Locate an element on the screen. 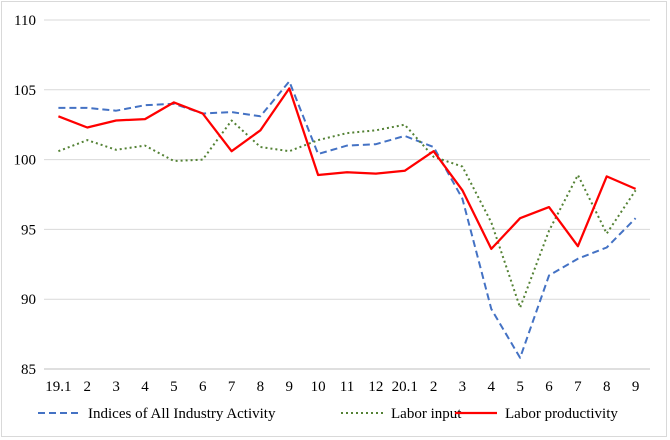  x-tick-label: 19.1 is located at coordinates (58, 387).